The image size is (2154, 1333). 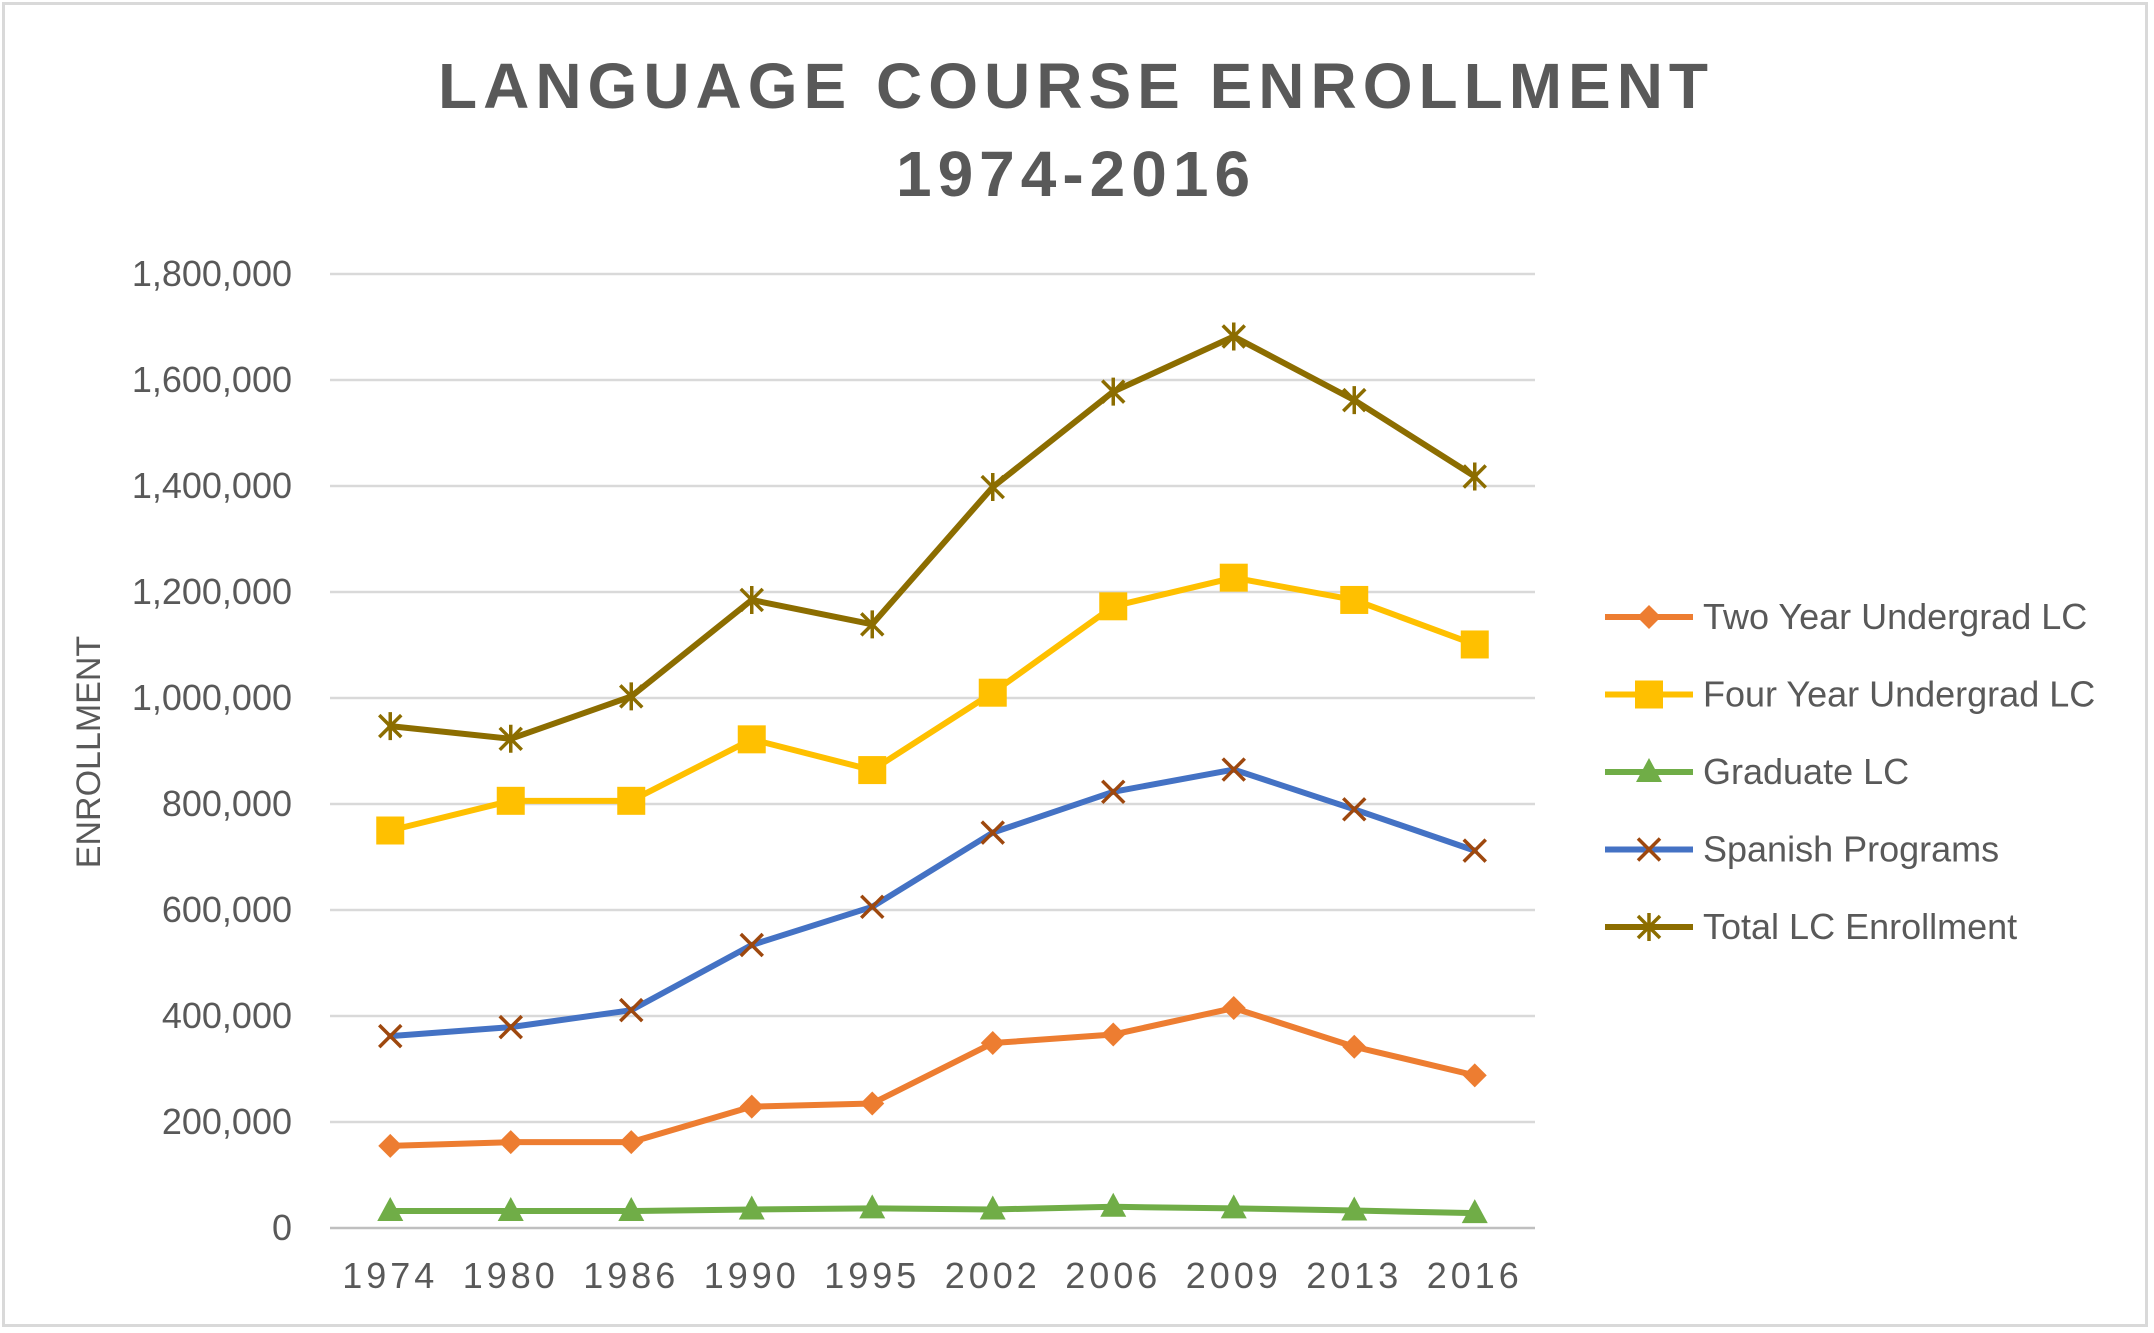 What do you see at coordinates (212, 697) in the screenshot?
I see `y-tick-label: 1,000,000` at bounding box center [212, 697].